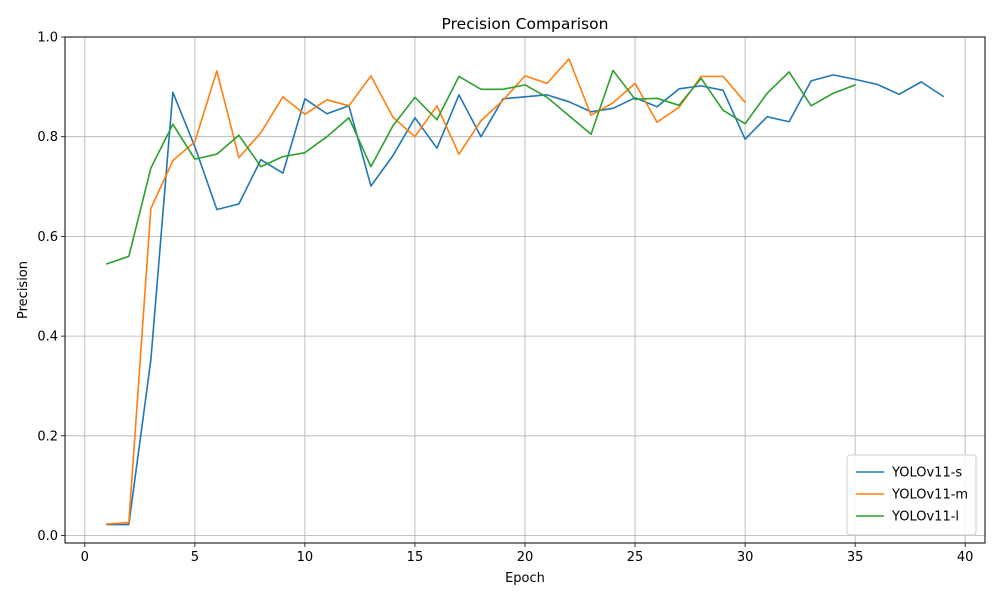 This screenshot has width=1000, height=600. I want to click on y-tick-label: 0.0, so click(47, 536).